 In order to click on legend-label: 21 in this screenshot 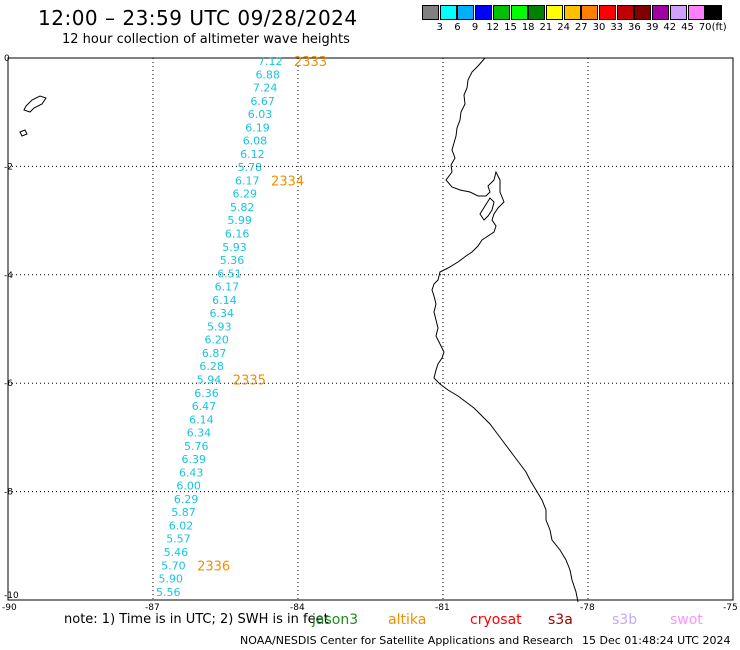, I will do `click(546, 27)`.